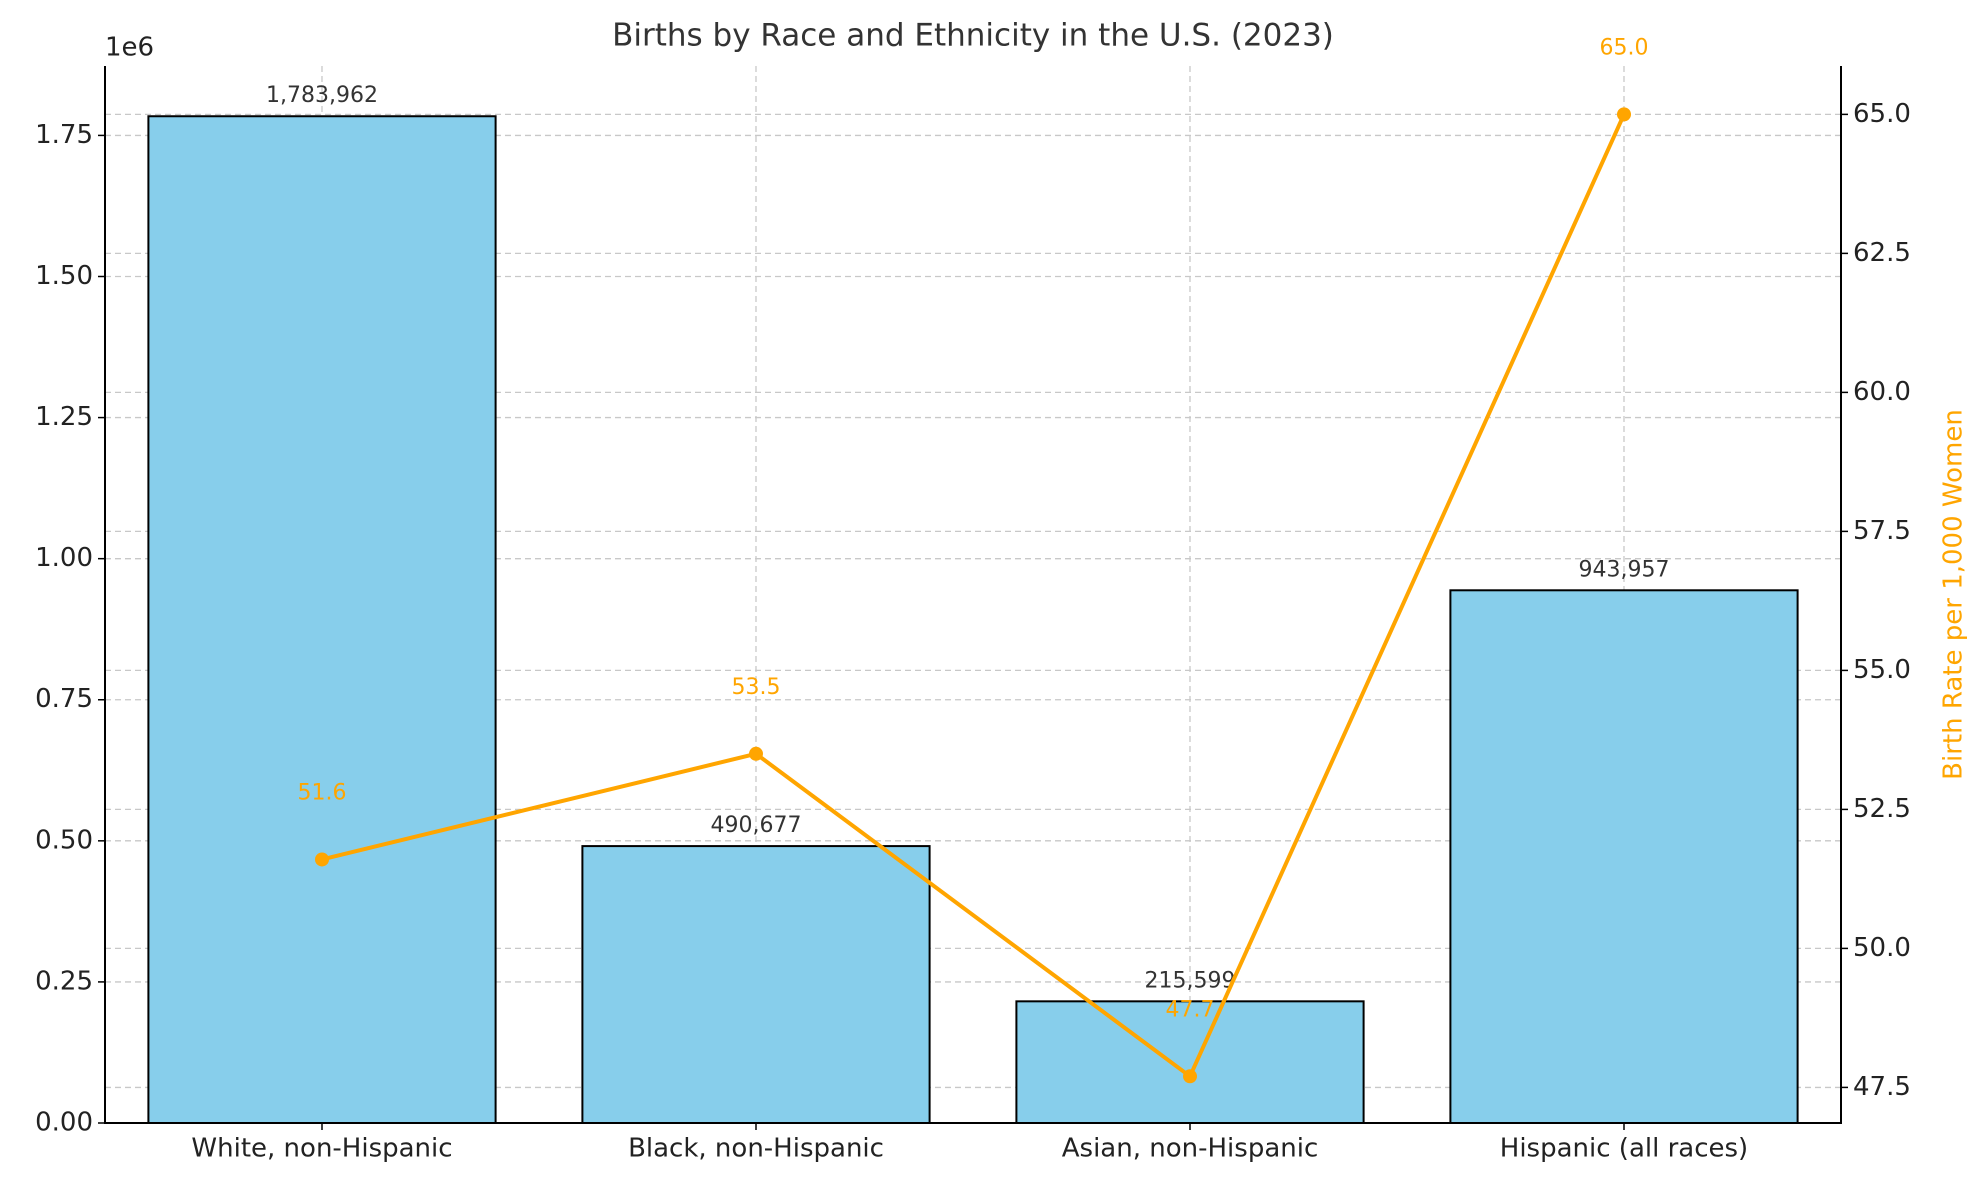 This screenshot has height=1180, width=1979. What do you see at coordinates (756, 825) in the screenshot?
I see `bar-value-label: 490,677` at bounding box center [756, 825].